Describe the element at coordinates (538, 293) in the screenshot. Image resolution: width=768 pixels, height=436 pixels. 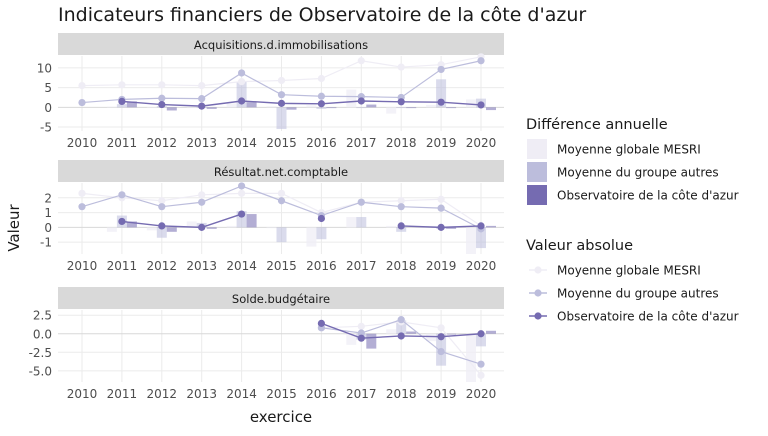
I see `legend-point-swatch-moyenne-du-groupe-autres` at that location.